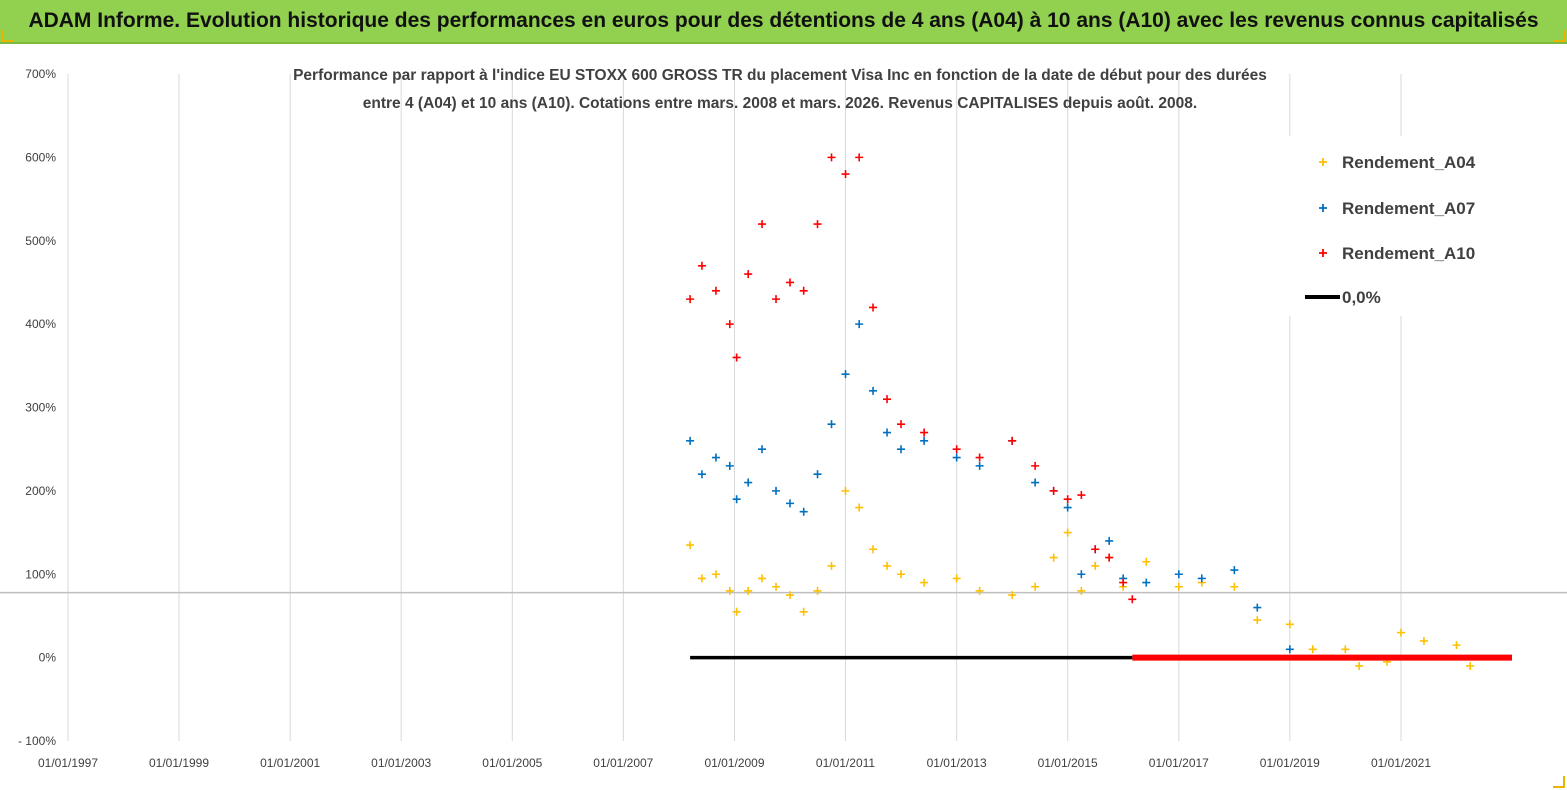 Image resolution: width=1567 pixels, height=790 pixels. What do you see at coordinates (68, 763) in the screenshot?
I see `x-tick-label: 01/01/1997` at bounding box center [68, 763].